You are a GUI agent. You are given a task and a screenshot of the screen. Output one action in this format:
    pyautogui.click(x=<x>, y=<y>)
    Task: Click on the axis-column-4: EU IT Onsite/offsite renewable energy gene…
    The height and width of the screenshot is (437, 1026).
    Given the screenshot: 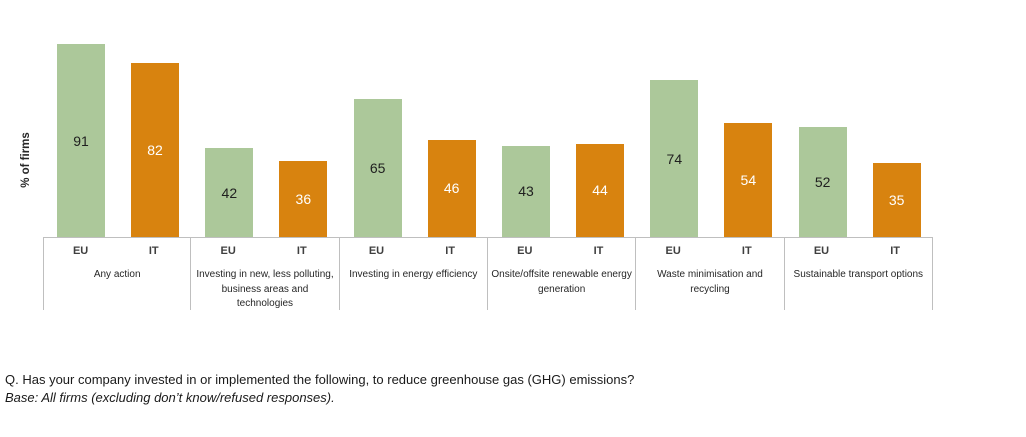 What is the action you would take?
    pyautogui.click(x=562, y=274)
    